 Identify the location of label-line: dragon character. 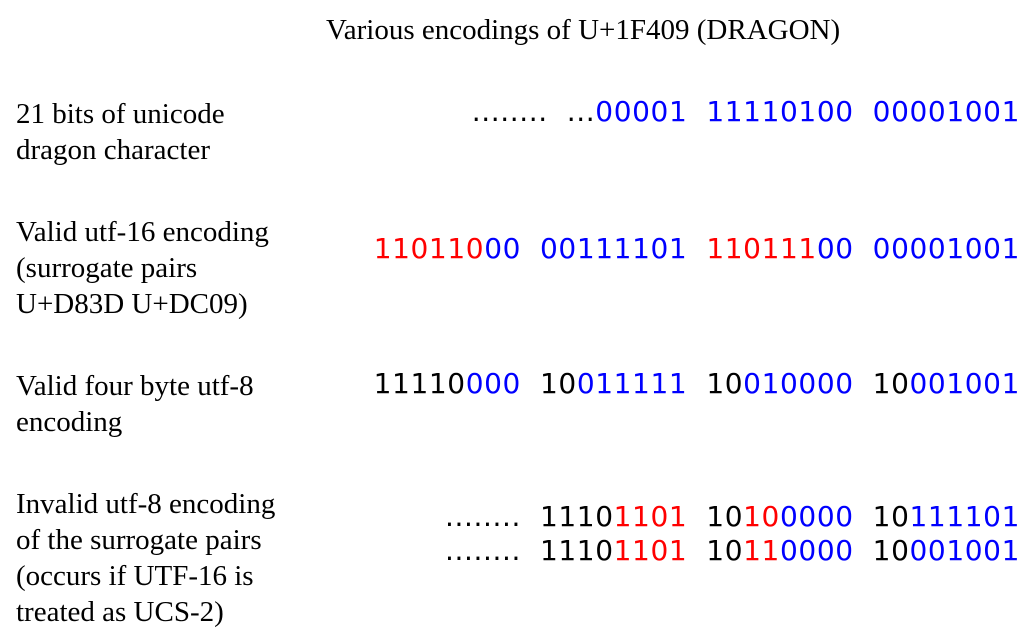
(113, 150).